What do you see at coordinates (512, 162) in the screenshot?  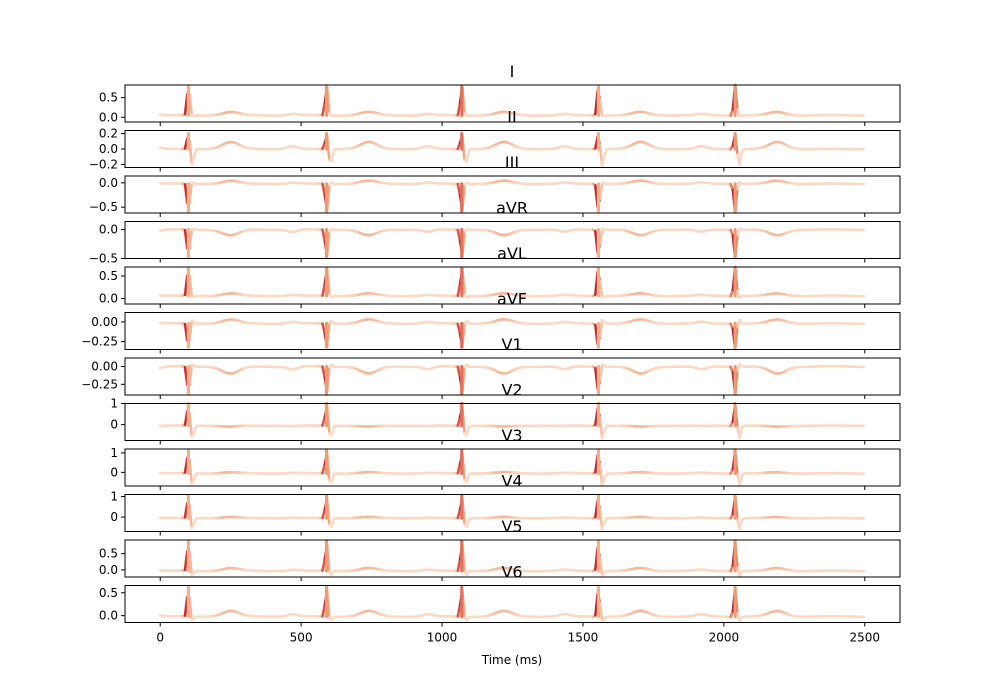 I see `lead-title: III` at bounding box center [512, 162].